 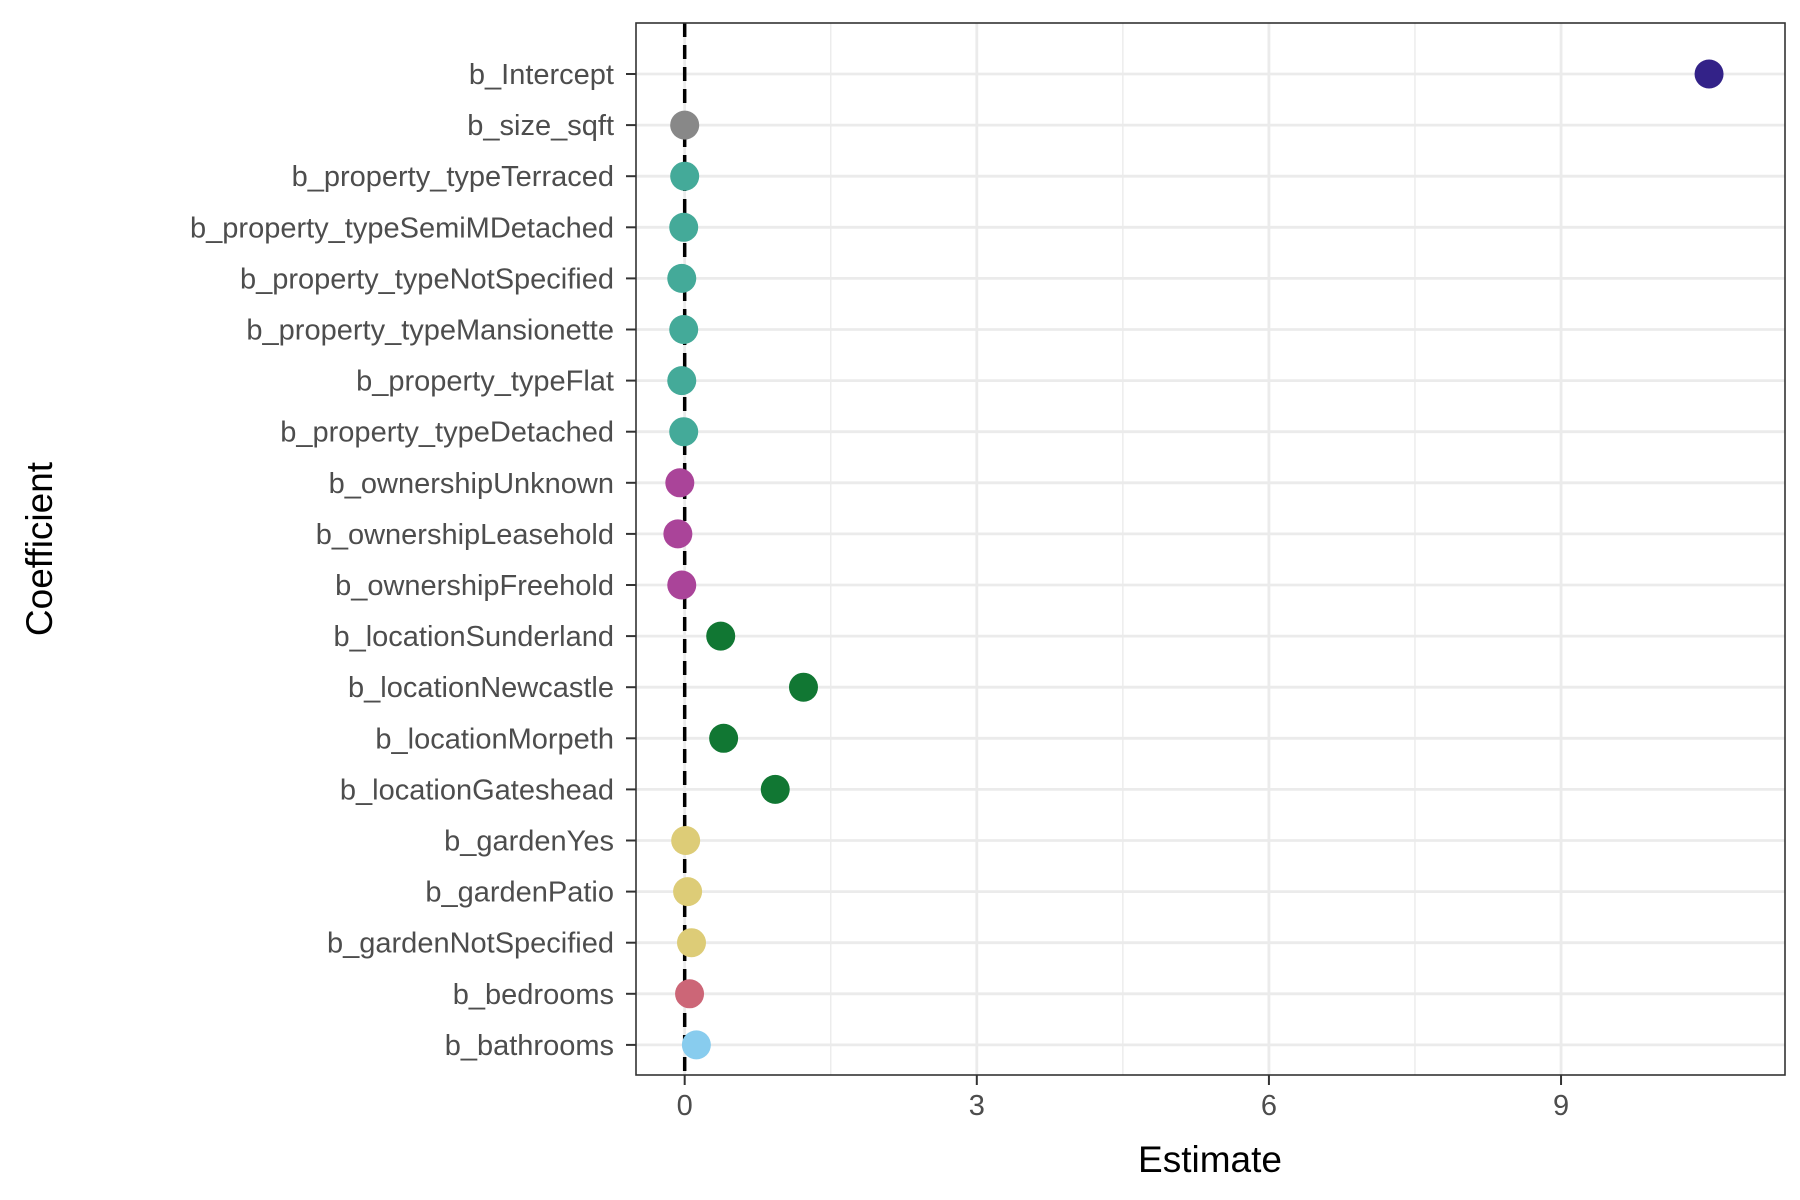 I want to click on x-axis: 0 3 6 9, so click(x=1123, y=1098).